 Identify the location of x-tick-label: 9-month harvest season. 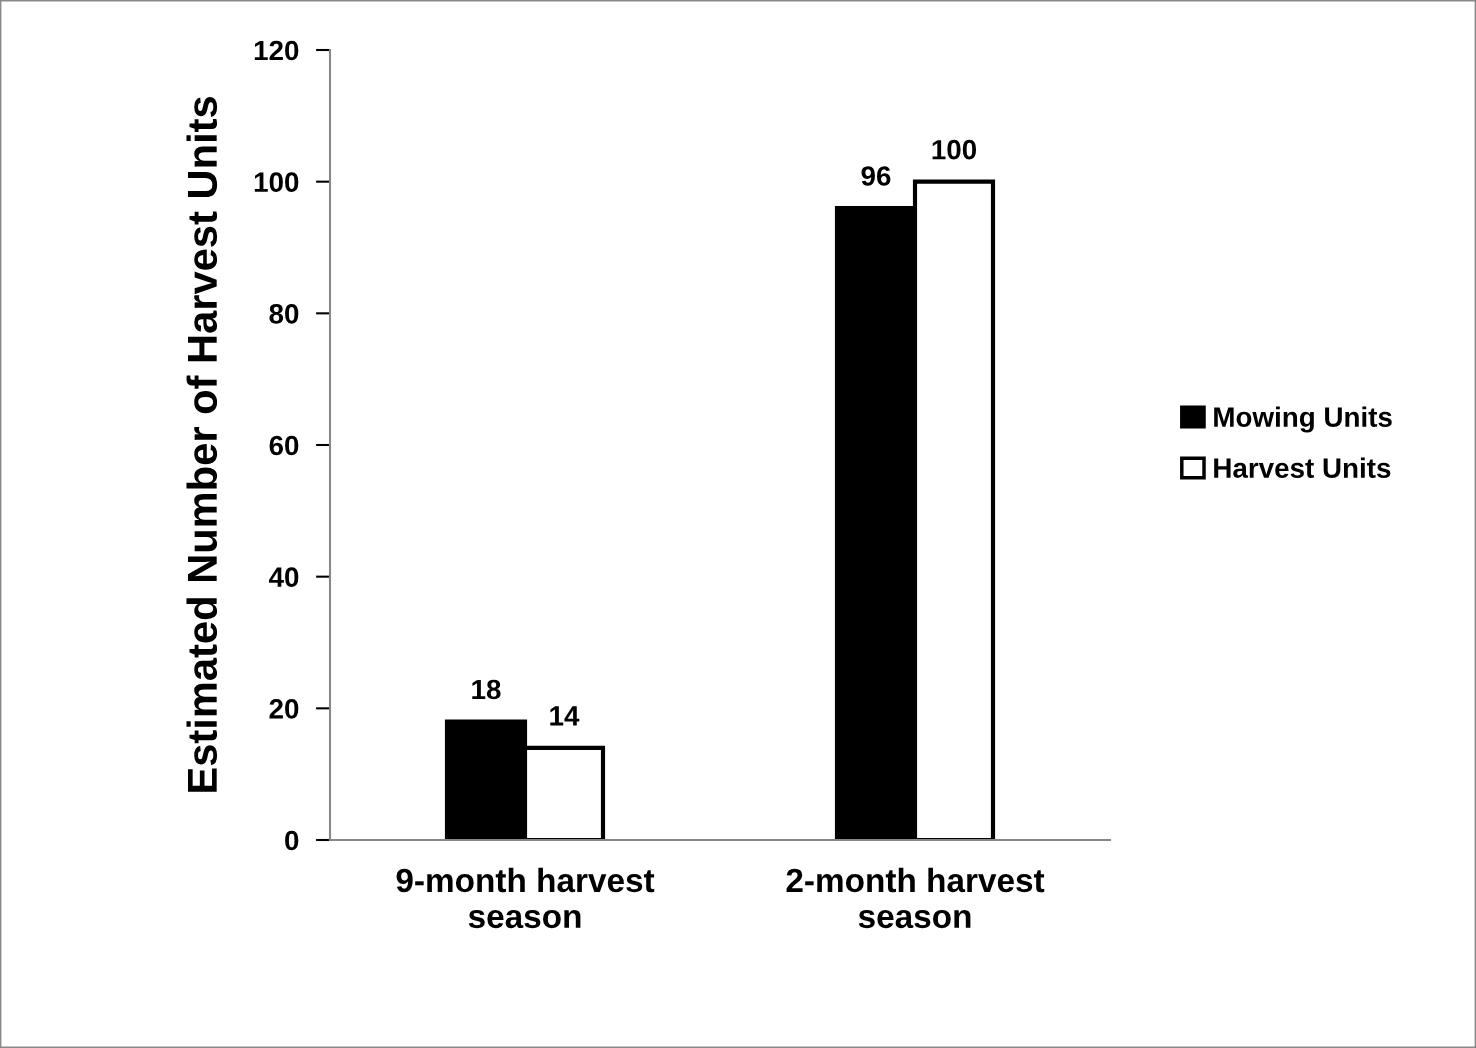
(525, 898).